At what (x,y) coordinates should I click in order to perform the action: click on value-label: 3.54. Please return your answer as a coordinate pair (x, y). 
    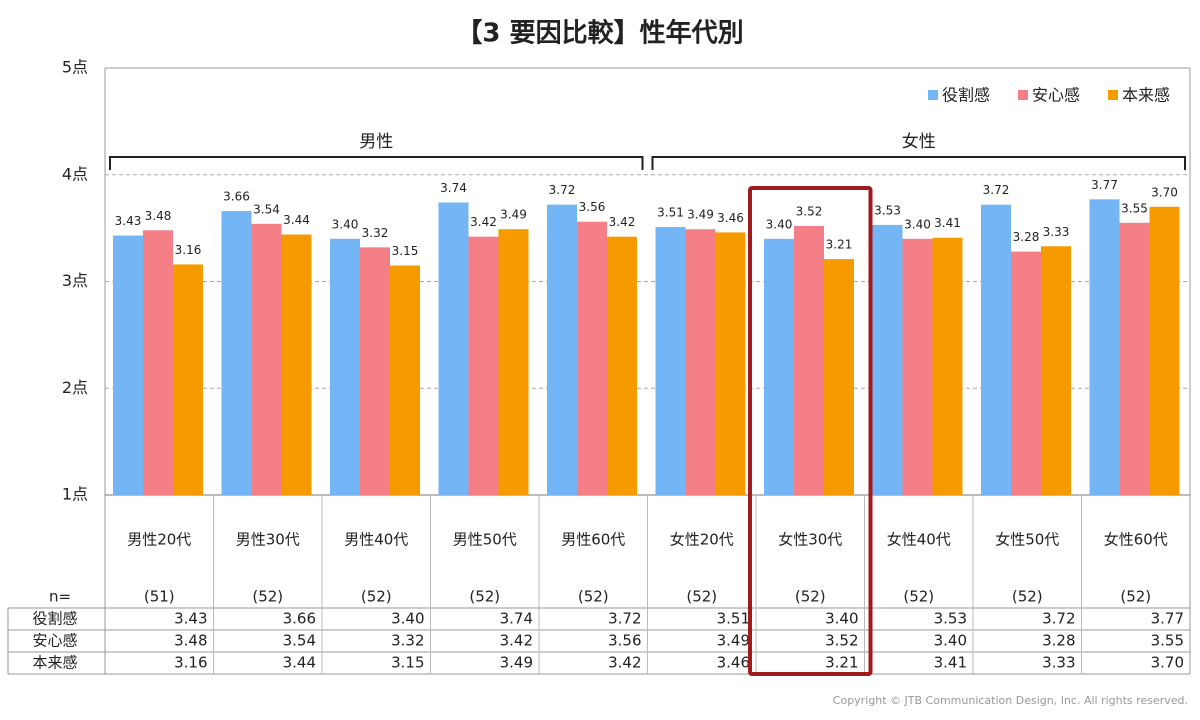
    Looking at the image, I should click on (266, 209).